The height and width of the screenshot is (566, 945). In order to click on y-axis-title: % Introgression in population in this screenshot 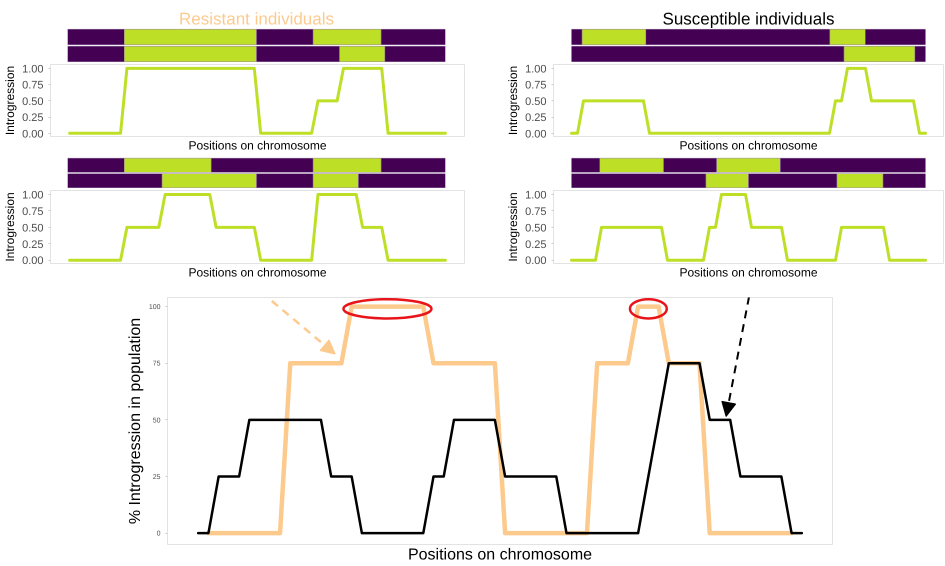, I will do `click(135, 421)`.